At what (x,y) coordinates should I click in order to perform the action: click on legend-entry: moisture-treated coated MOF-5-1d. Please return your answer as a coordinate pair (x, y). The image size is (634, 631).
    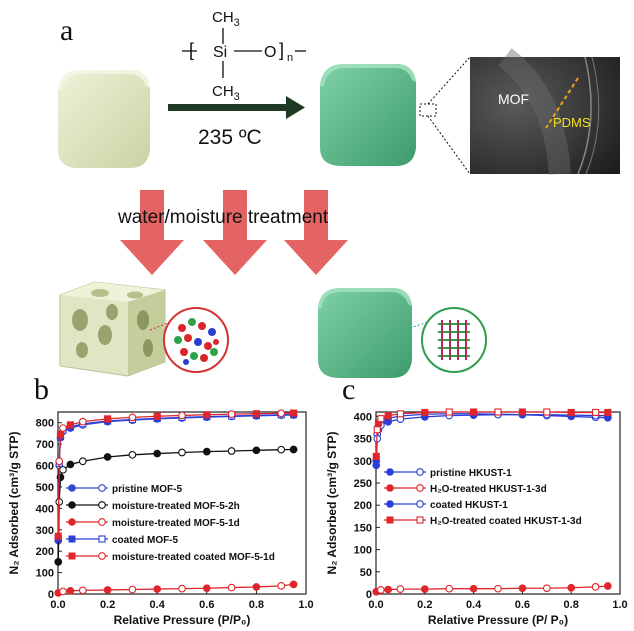
    Looking at the image, I should click on (193, 557).